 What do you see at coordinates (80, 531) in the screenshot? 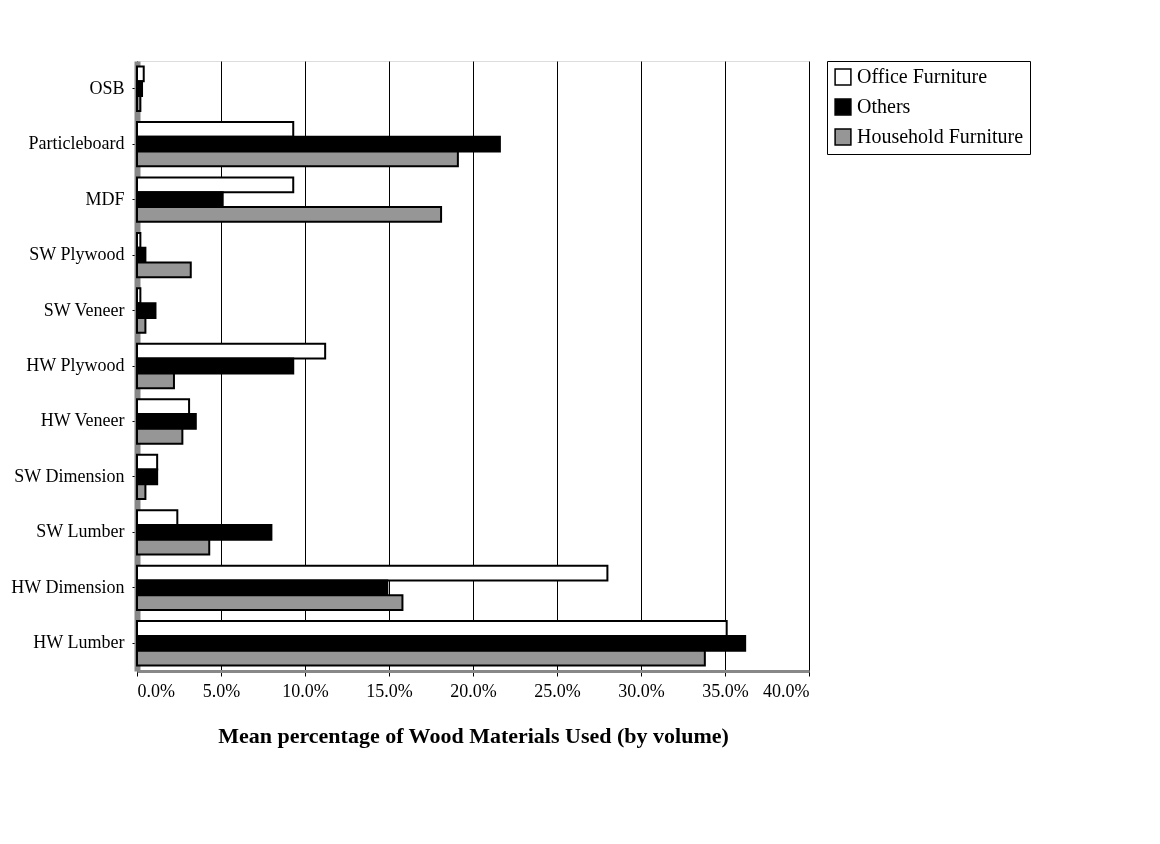
I see `y-tick-label: SW Lumber` at bounding box center [80, 531].